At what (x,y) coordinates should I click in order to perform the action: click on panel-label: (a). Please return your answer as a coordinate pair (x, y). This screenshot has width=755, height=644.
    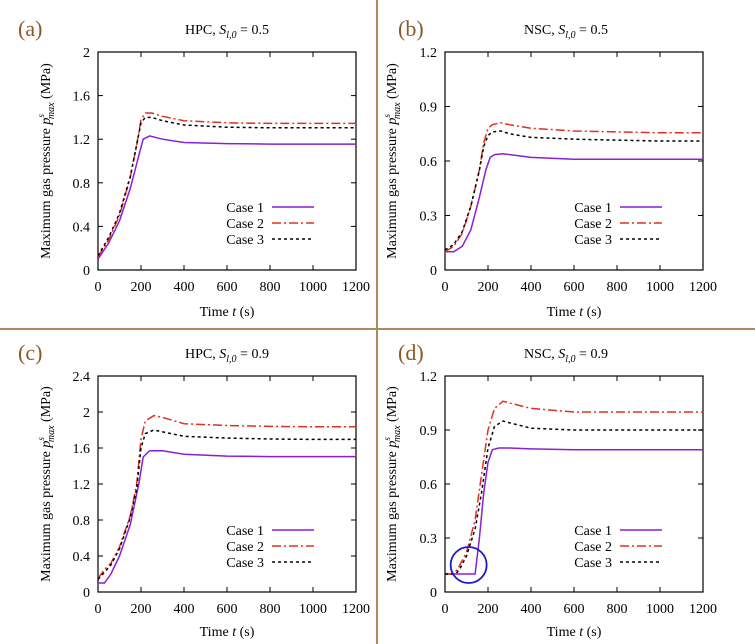
    Looking at the image, I should click on (30, 28).